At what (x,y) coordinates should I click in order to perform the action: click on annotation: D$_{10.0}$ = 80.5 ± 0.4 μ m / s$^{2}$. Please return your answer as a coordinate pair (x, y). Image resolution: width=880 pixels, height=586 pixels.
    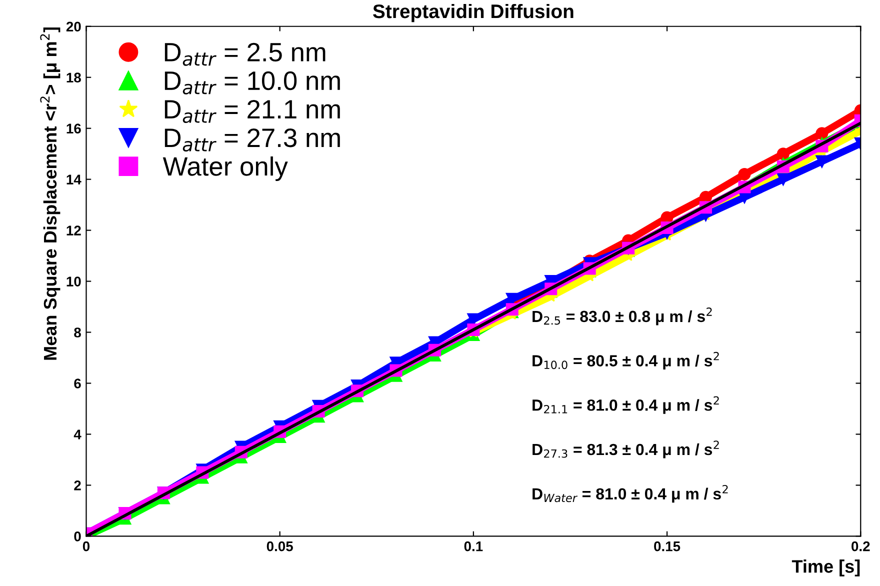
    Looking at the image, I should click on (625, 361).